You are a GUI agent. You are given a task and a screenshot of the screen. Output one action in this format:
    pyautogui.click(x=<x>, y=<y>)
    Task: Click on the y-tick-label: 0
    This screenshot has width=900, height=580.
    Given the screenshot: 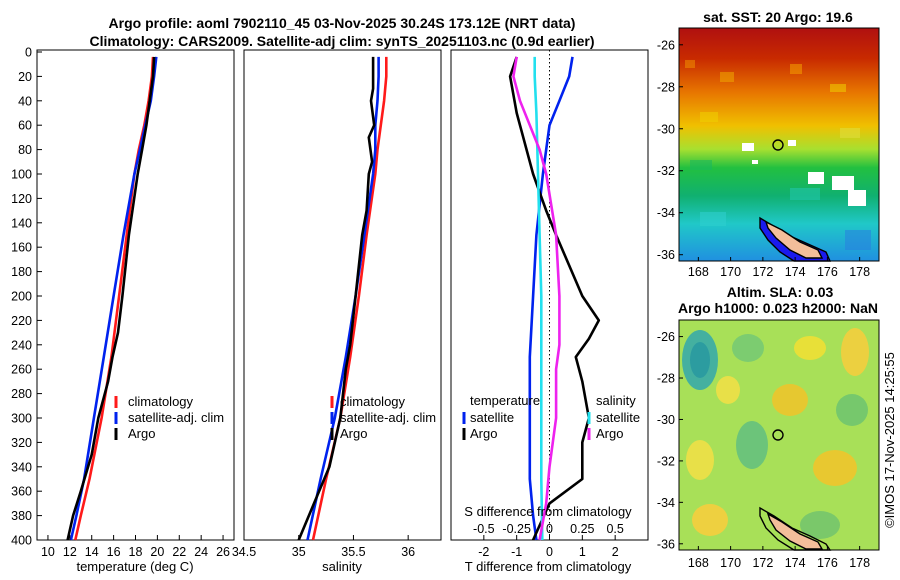 What is the action you would take?
    pyautogui.click(x=28, y=53)
    